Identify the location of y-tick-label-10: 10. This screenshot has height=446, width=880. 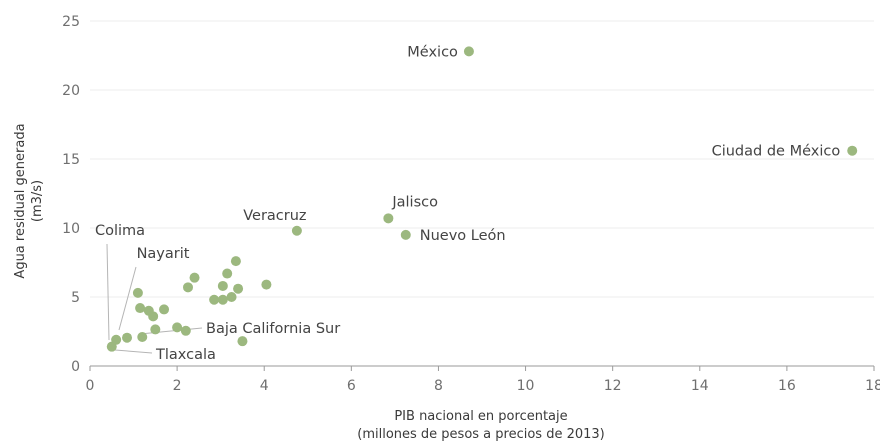
(71, 229).